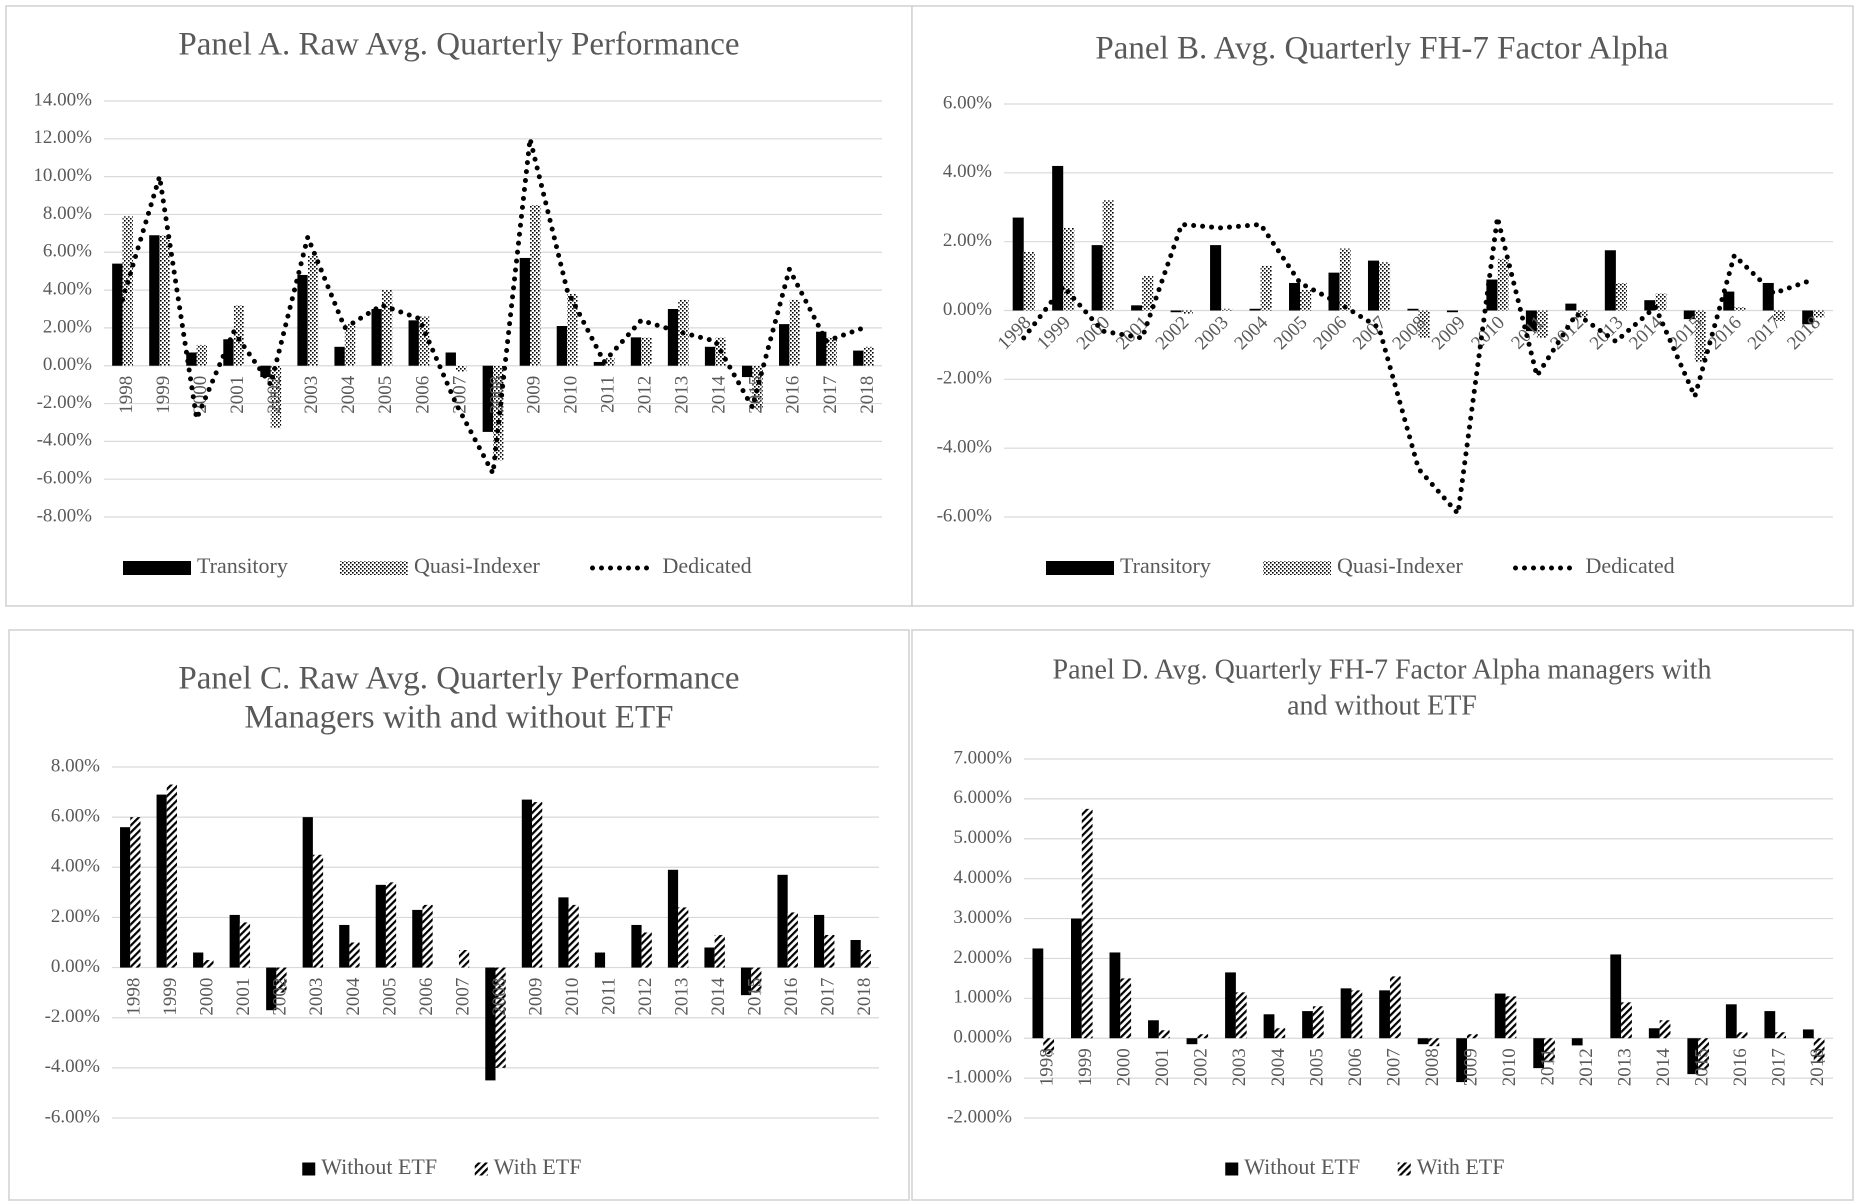 This screenshot has height=1204, width=1857. What do you see at coordinates (62, 175) in the screenshot?
I see `y-tick-label: 10.00%` at bounding box center [62, 175].